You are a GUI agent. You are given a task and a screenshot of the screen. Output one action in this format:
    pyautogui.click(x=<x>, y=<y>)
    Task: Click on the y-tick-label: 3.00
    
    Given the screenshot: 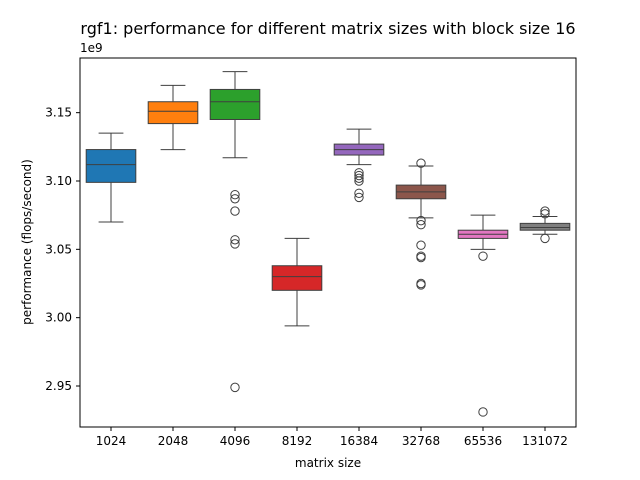 What is the action you would take?
    pyautogui.click(x=58, y=318)
    